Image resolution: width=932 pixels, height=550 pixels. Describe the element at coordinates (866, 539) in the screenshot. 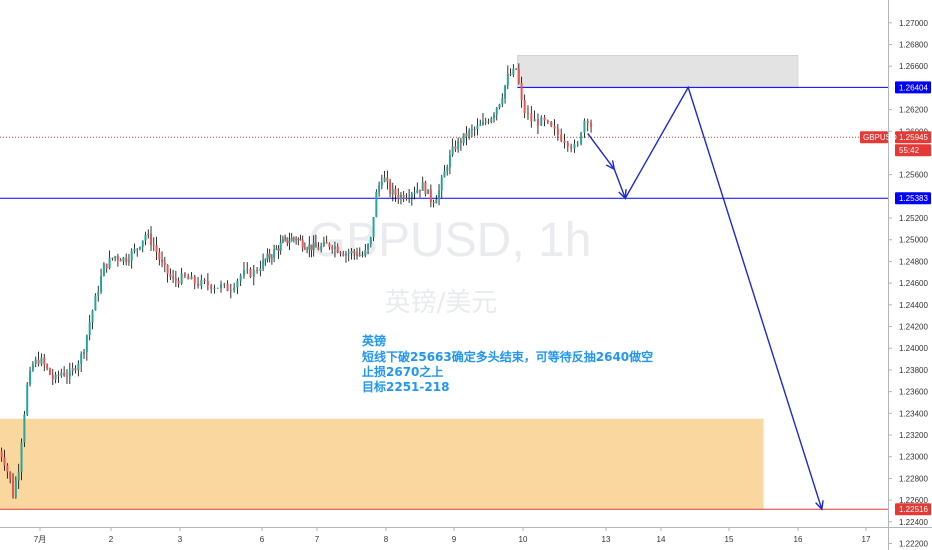

I see `time-tick-label: 17` at that location.